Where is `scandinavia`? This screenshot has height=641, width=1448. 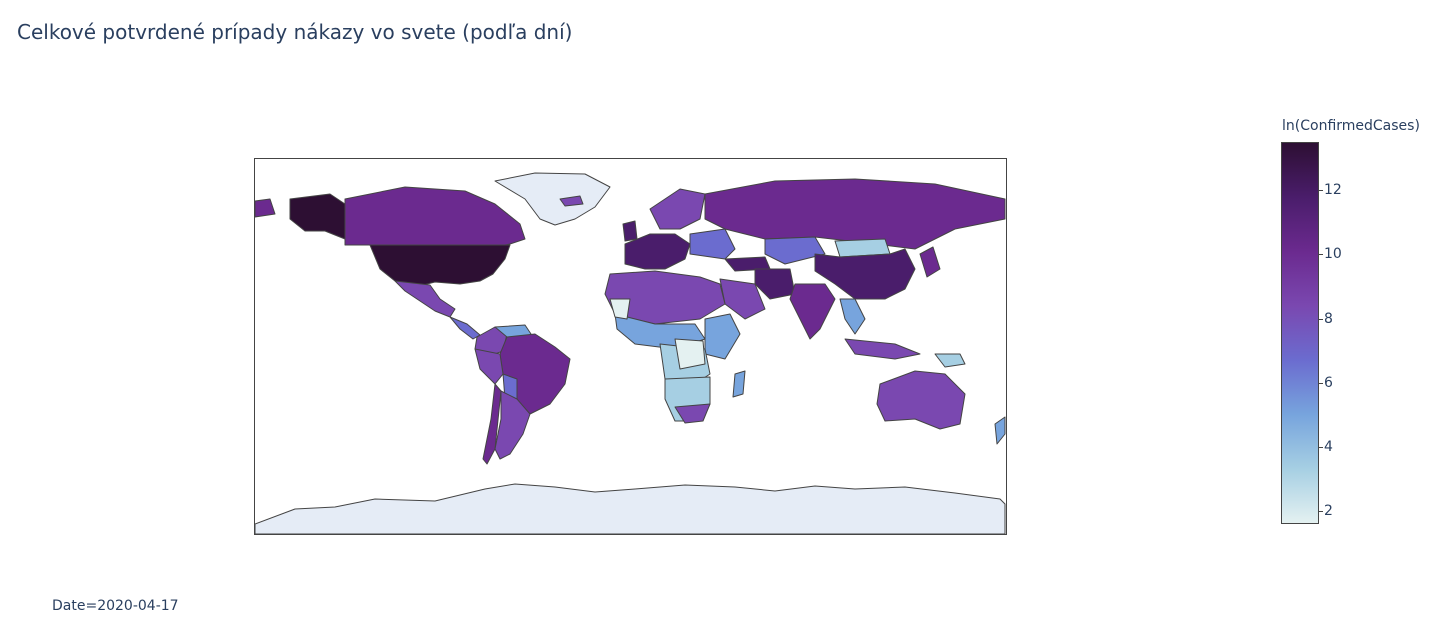 scandinavia is located at coordinates (677, 209).